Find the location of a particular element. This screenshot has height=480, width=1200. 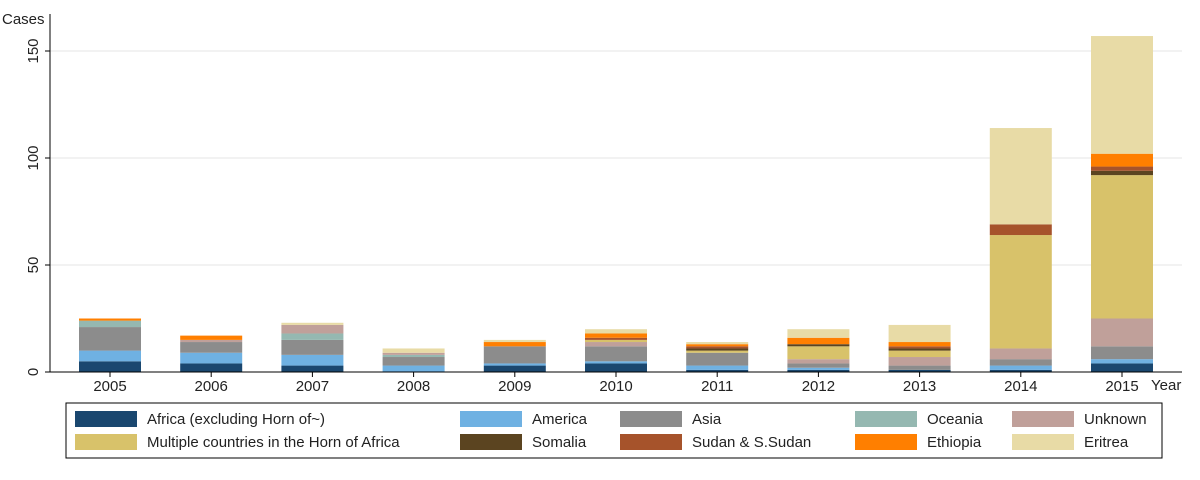

legend-label: Oceania is located at coordinates (955, 419).